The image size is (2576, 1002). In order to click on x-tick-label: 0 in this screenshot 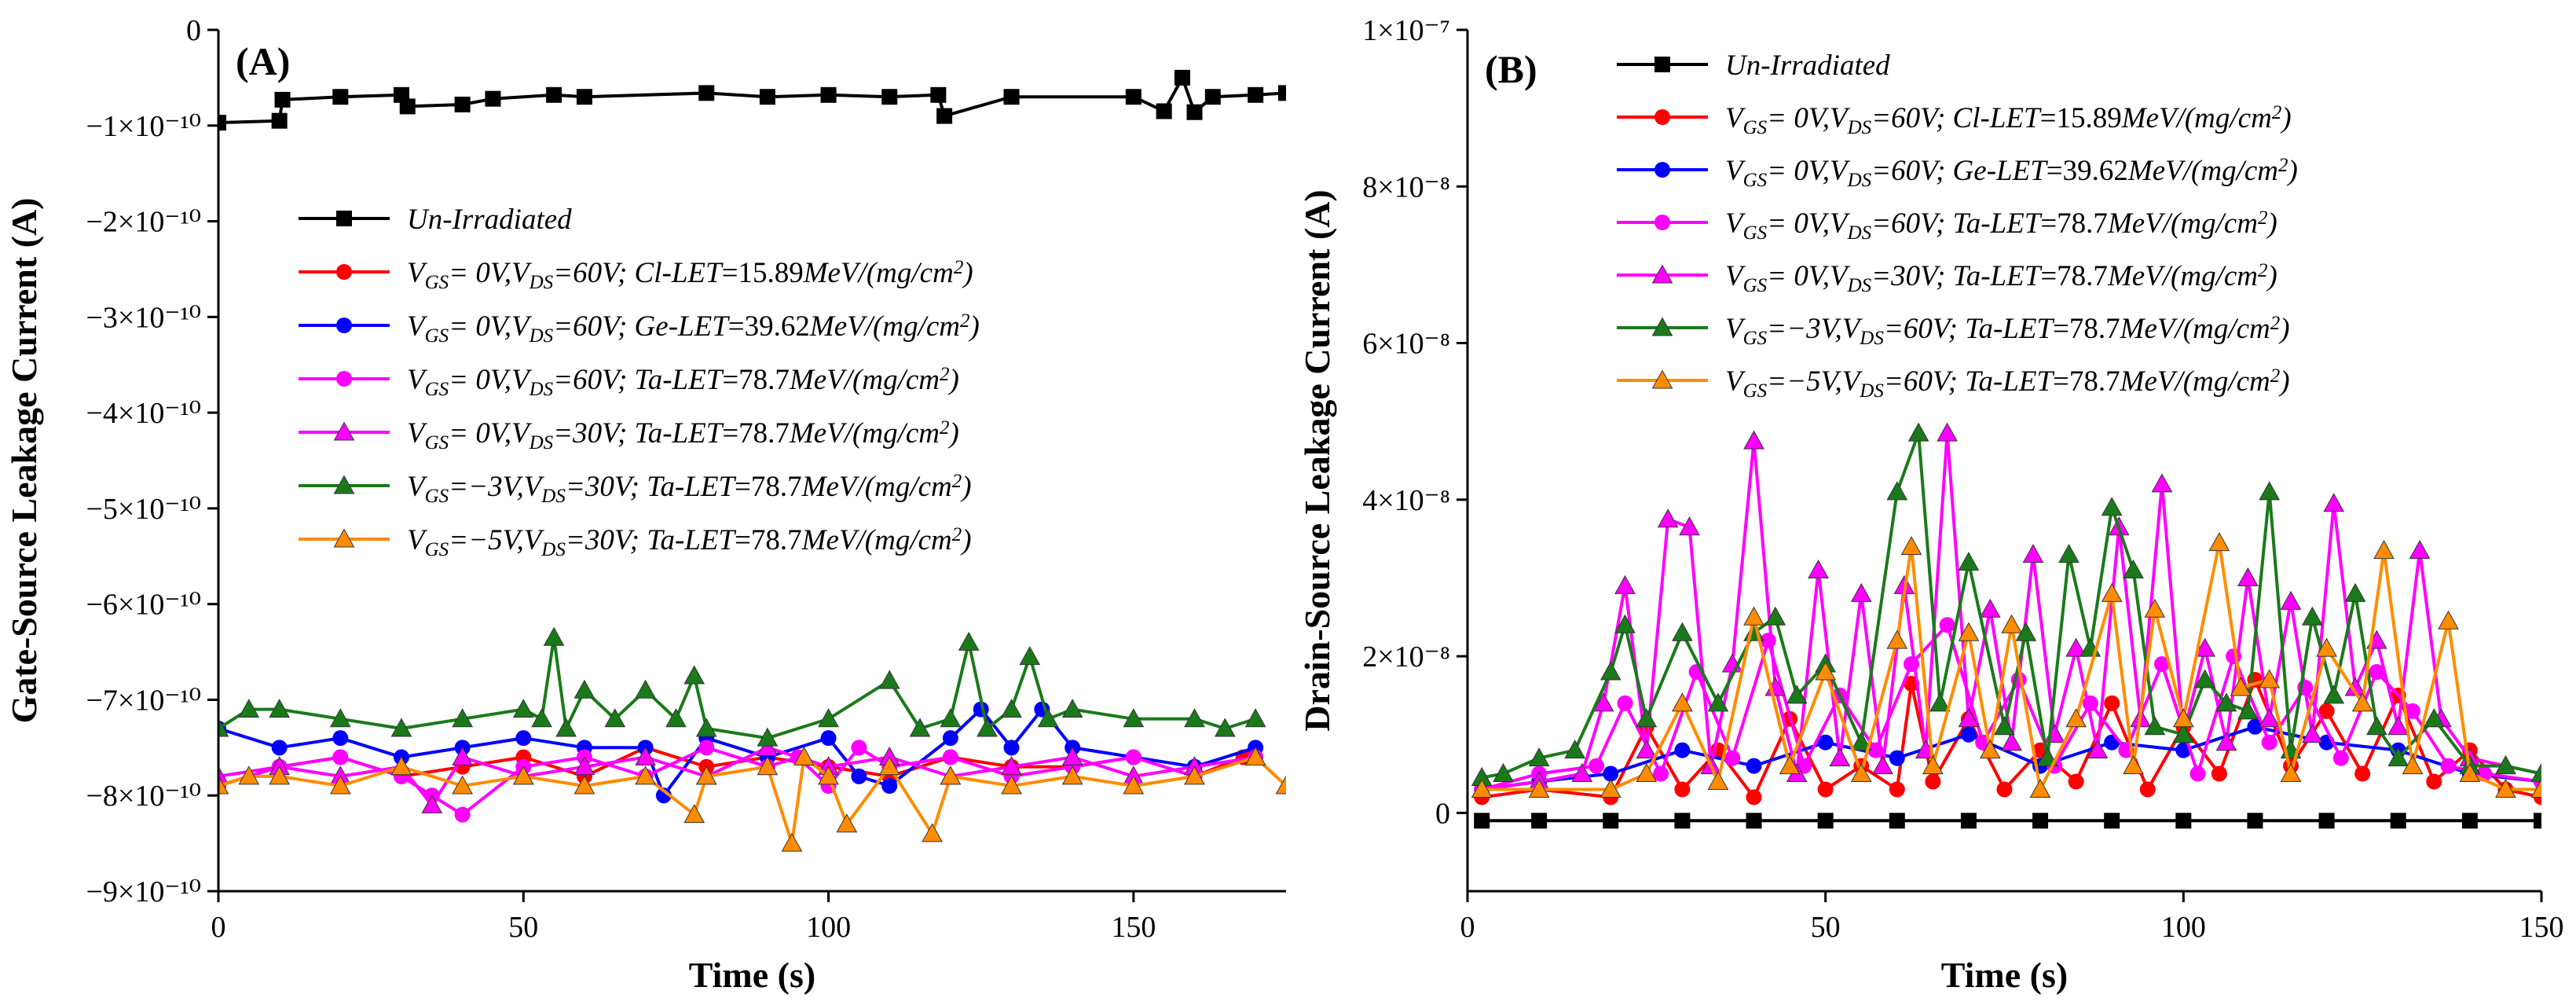, I will do `click(1467, 928)`.